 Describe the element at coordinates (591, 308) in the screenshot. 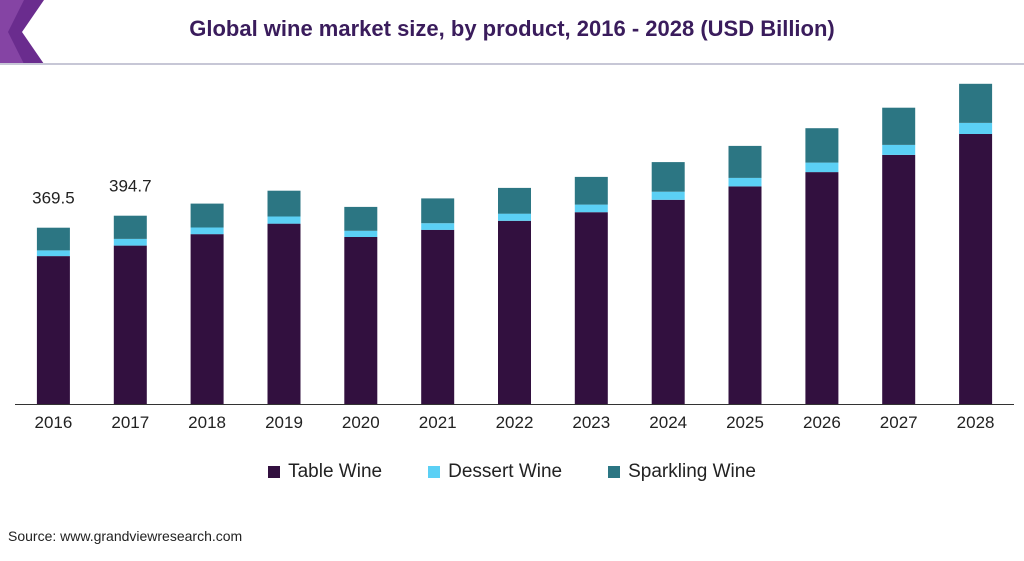

I see `bar-table-wine-2023` at that location.